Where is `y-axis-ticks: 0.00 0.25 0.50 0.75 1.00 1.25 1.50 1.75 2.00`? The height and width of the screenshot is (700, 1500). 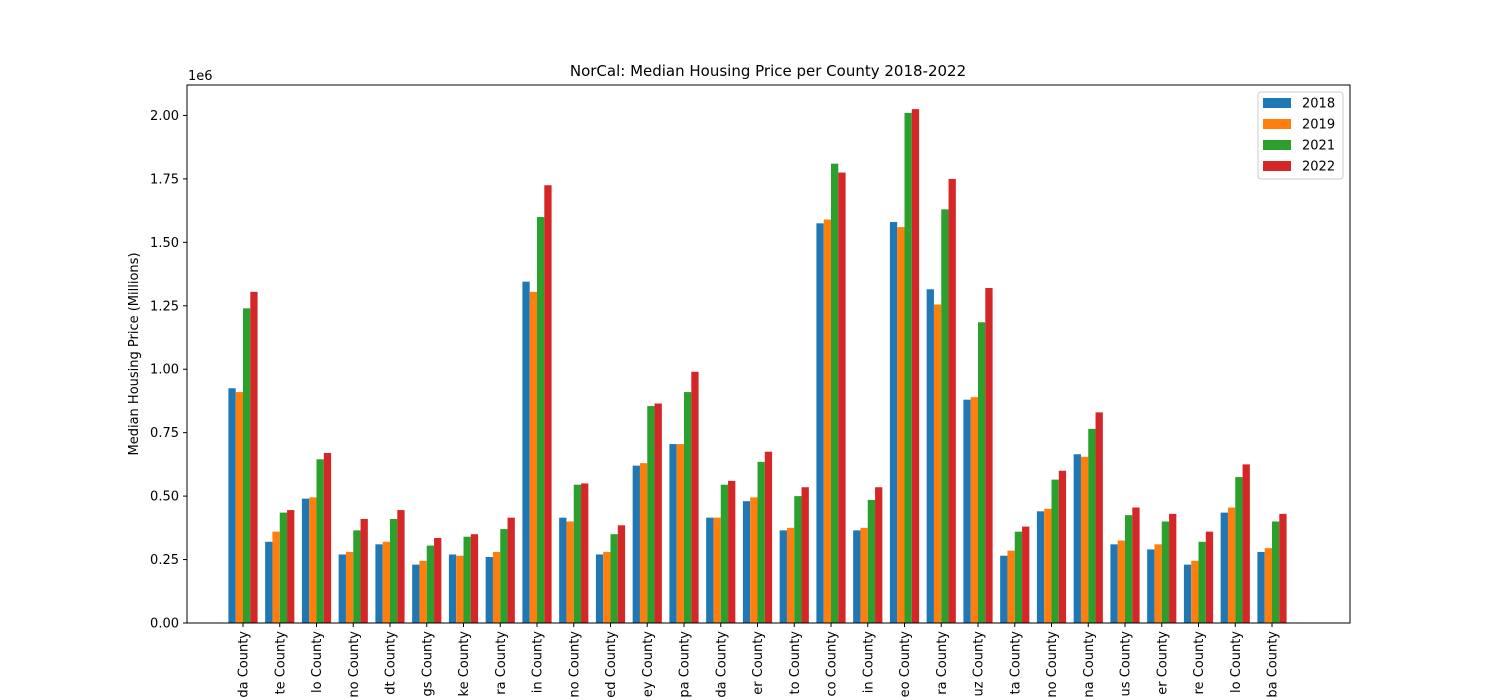
y-axis-ticks: 0.00 0.25 0.50 0.75 1.00 1.25 1.50 1.75 2.00 is located at coordinates (168, 370).